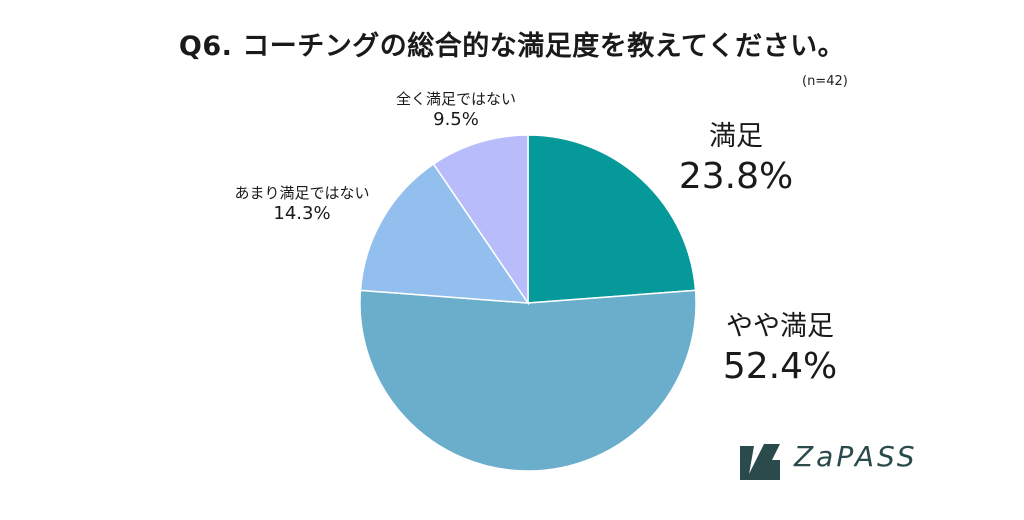 Image resolution: width=1024 pixels, height=520 pixels. What do you see at coordinates (856, 456) in the screenshot?
I see `zapass-logo-text: ZaPASS` at bounding box center [856, 456].